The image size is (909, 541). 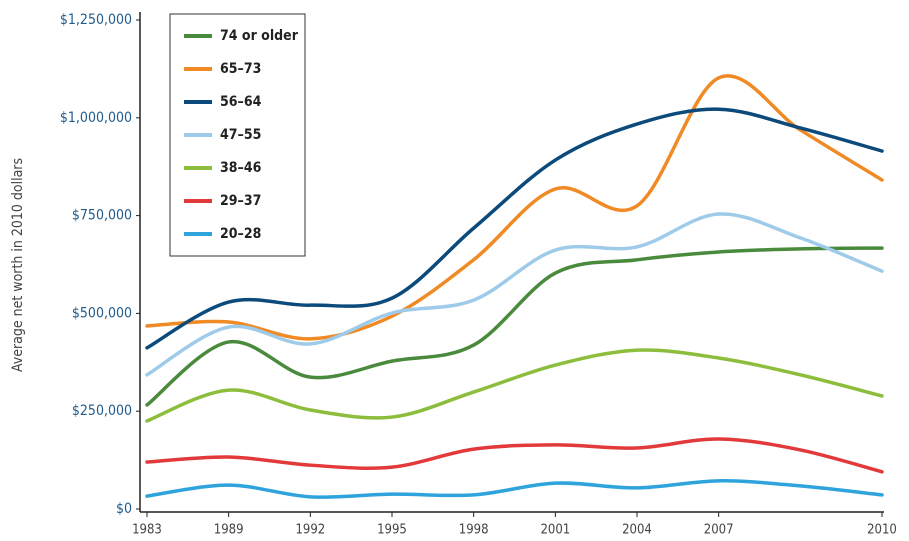 What do you see at coordinates (96, 20) in the screenshot?
I see `y-tick-label: $1,250,000` at bounding box center [96, 20].